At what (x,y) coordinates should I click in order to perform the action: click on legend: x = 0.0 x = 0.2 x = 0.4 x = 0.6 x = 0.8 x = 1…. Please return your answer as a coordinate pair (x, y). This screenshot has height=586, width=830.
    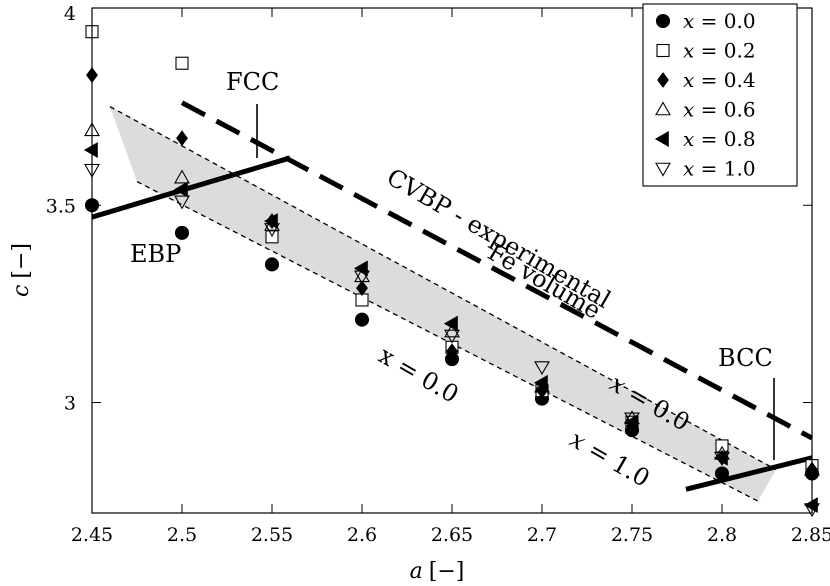
    Looking at the image, I should click on (720, 95).